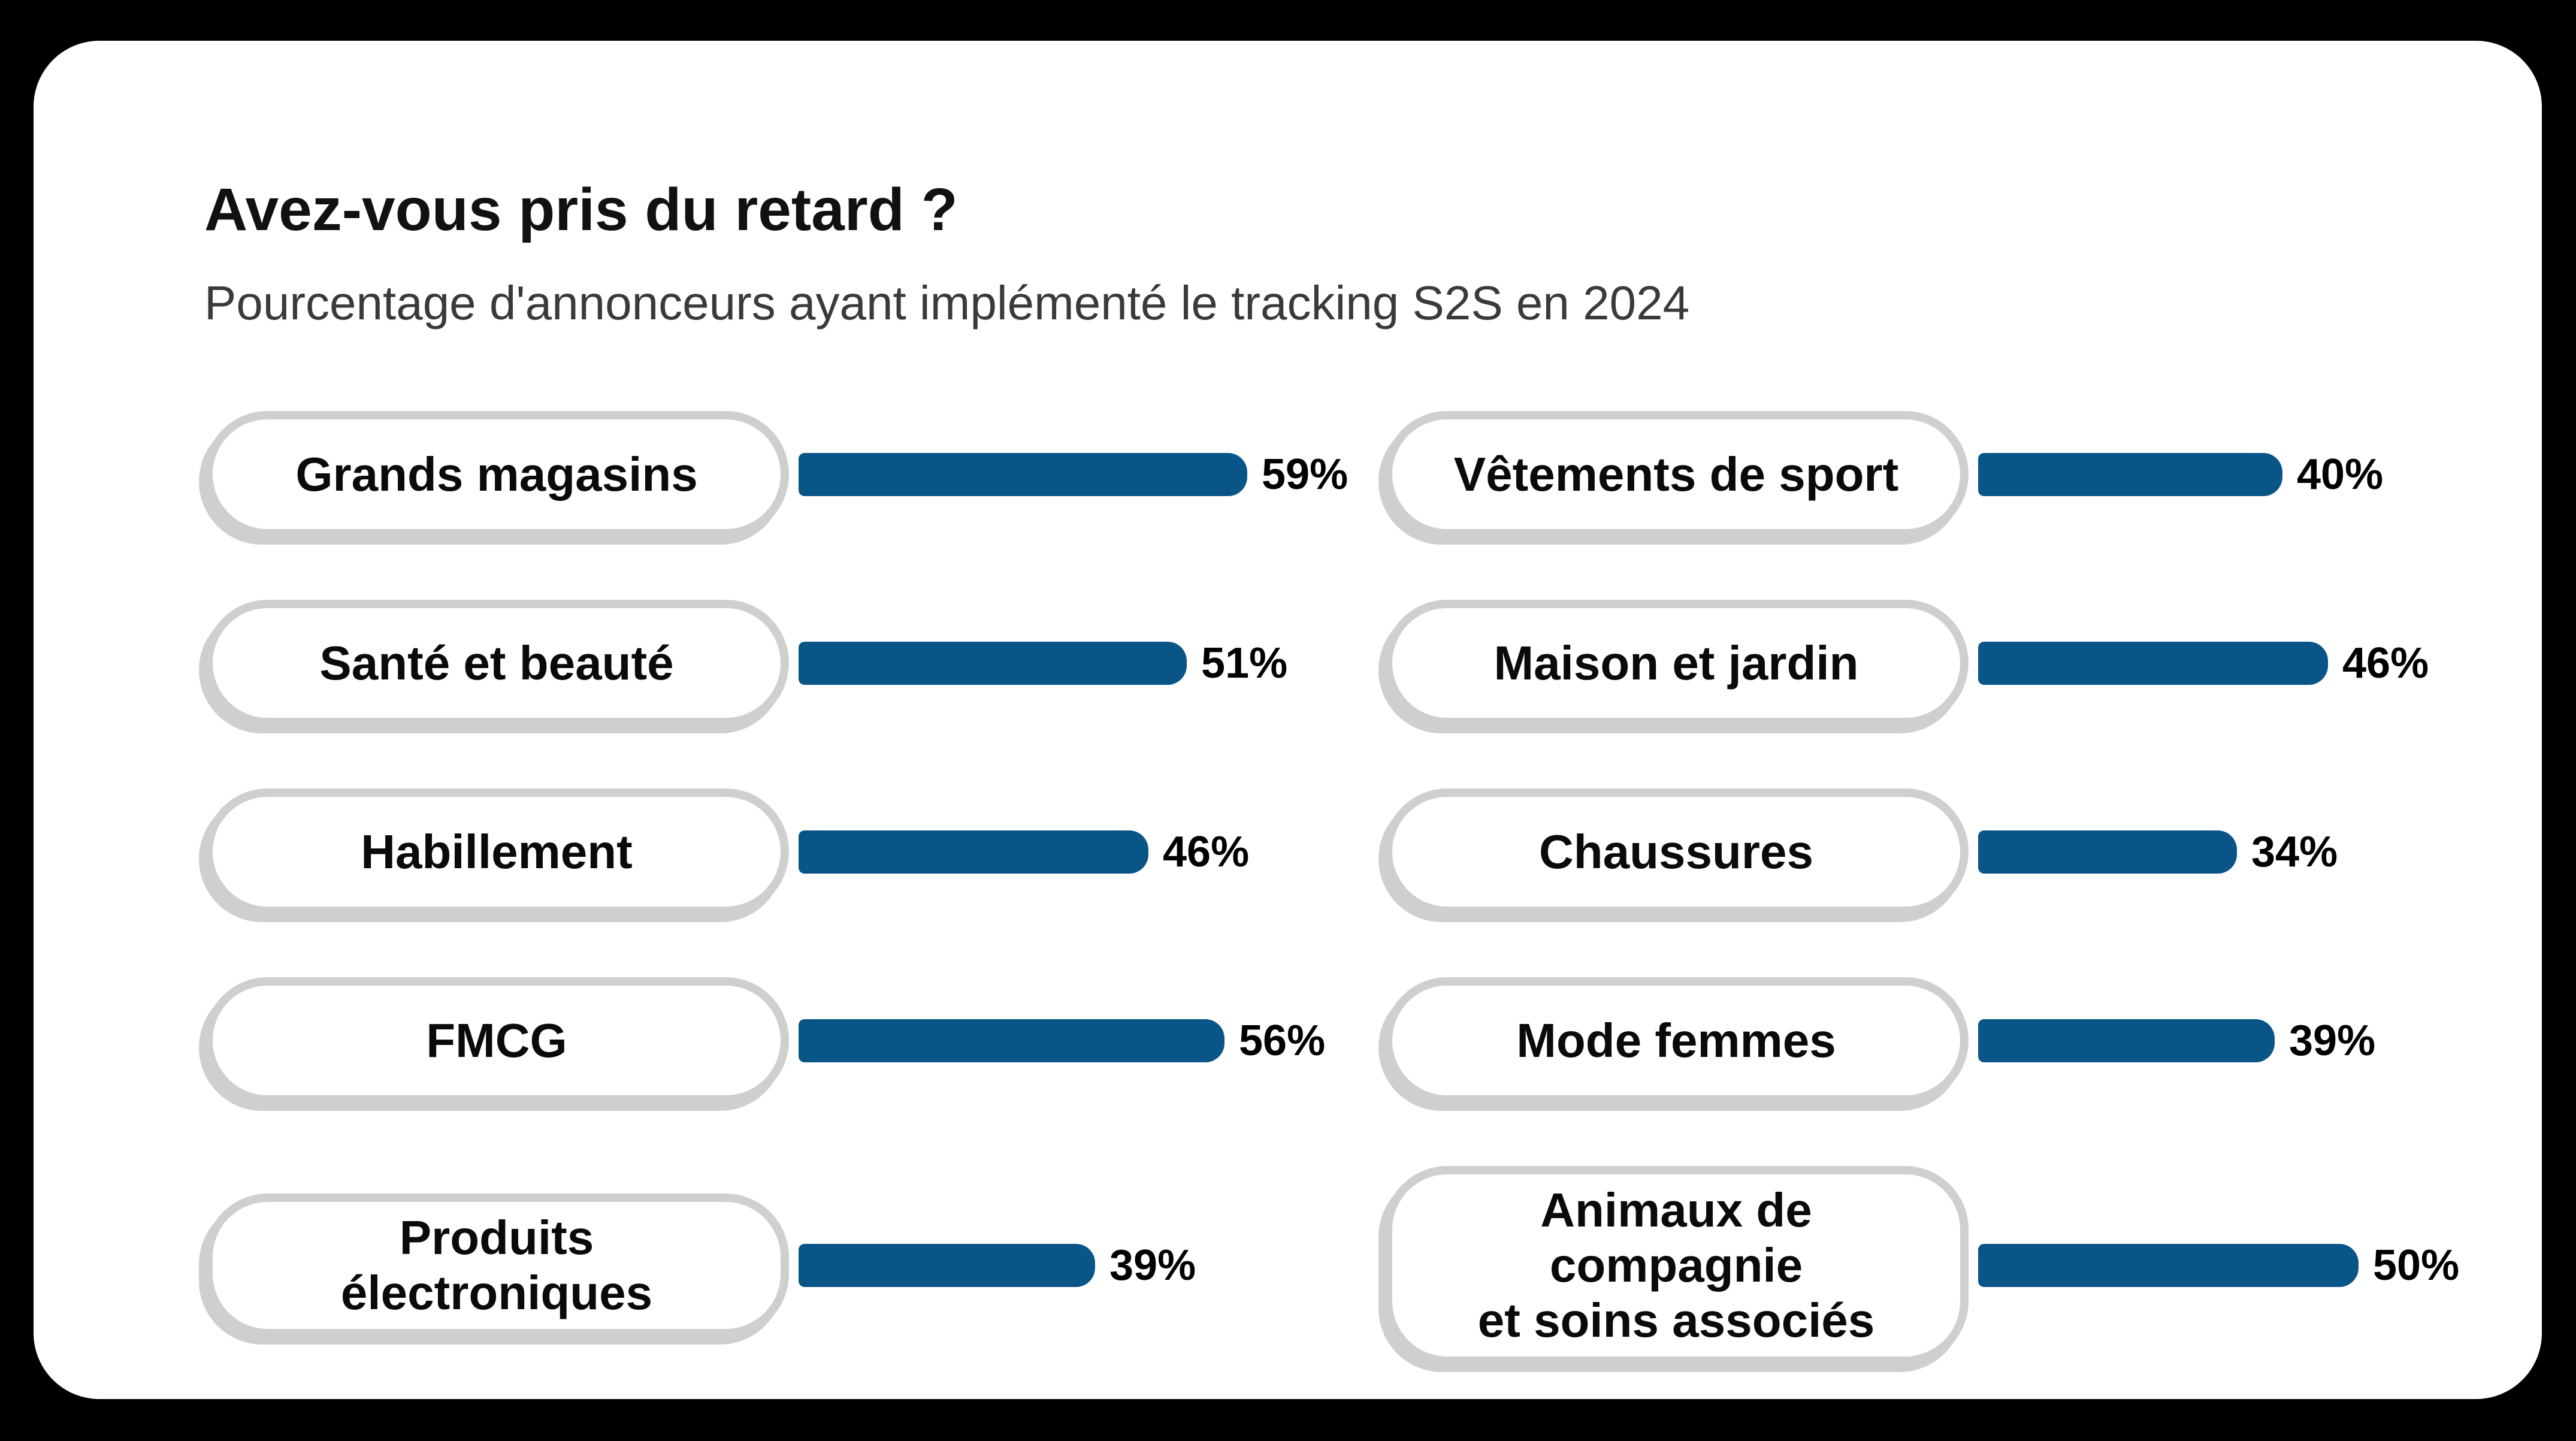 The height and width of the screenshot is (1441, 2576). I want to click on category-pill: Maison et jardin, so click(1676, 663).